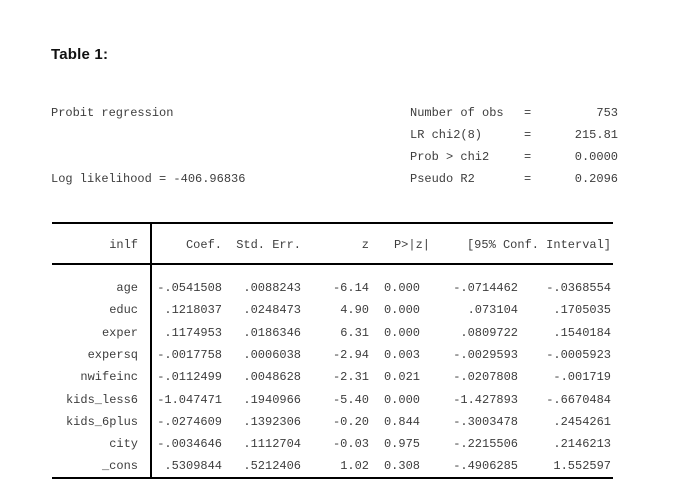  Describe the element at coordinates (578, 354) in the screenshot. I see `cell-ci-upper: -.0005923` at that location.